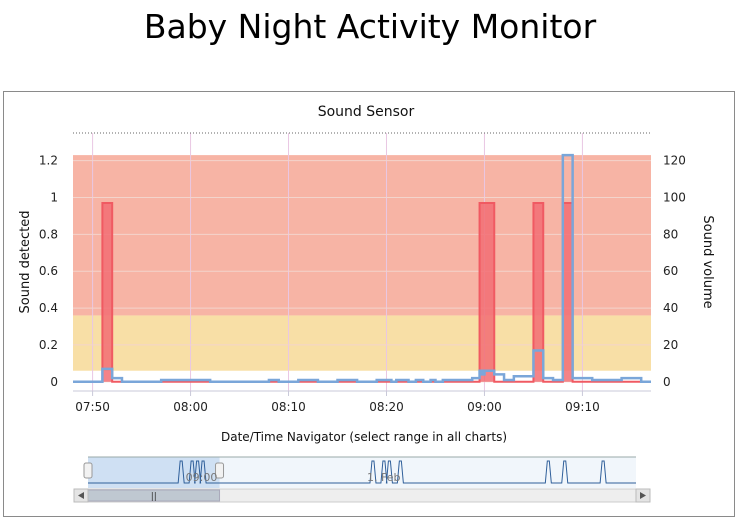 The width and height of the screenshot is (740, 529). Describe the element at coordinates (670, 271) in the screenshot. I see `y-right-tick-label: 60` at that location.